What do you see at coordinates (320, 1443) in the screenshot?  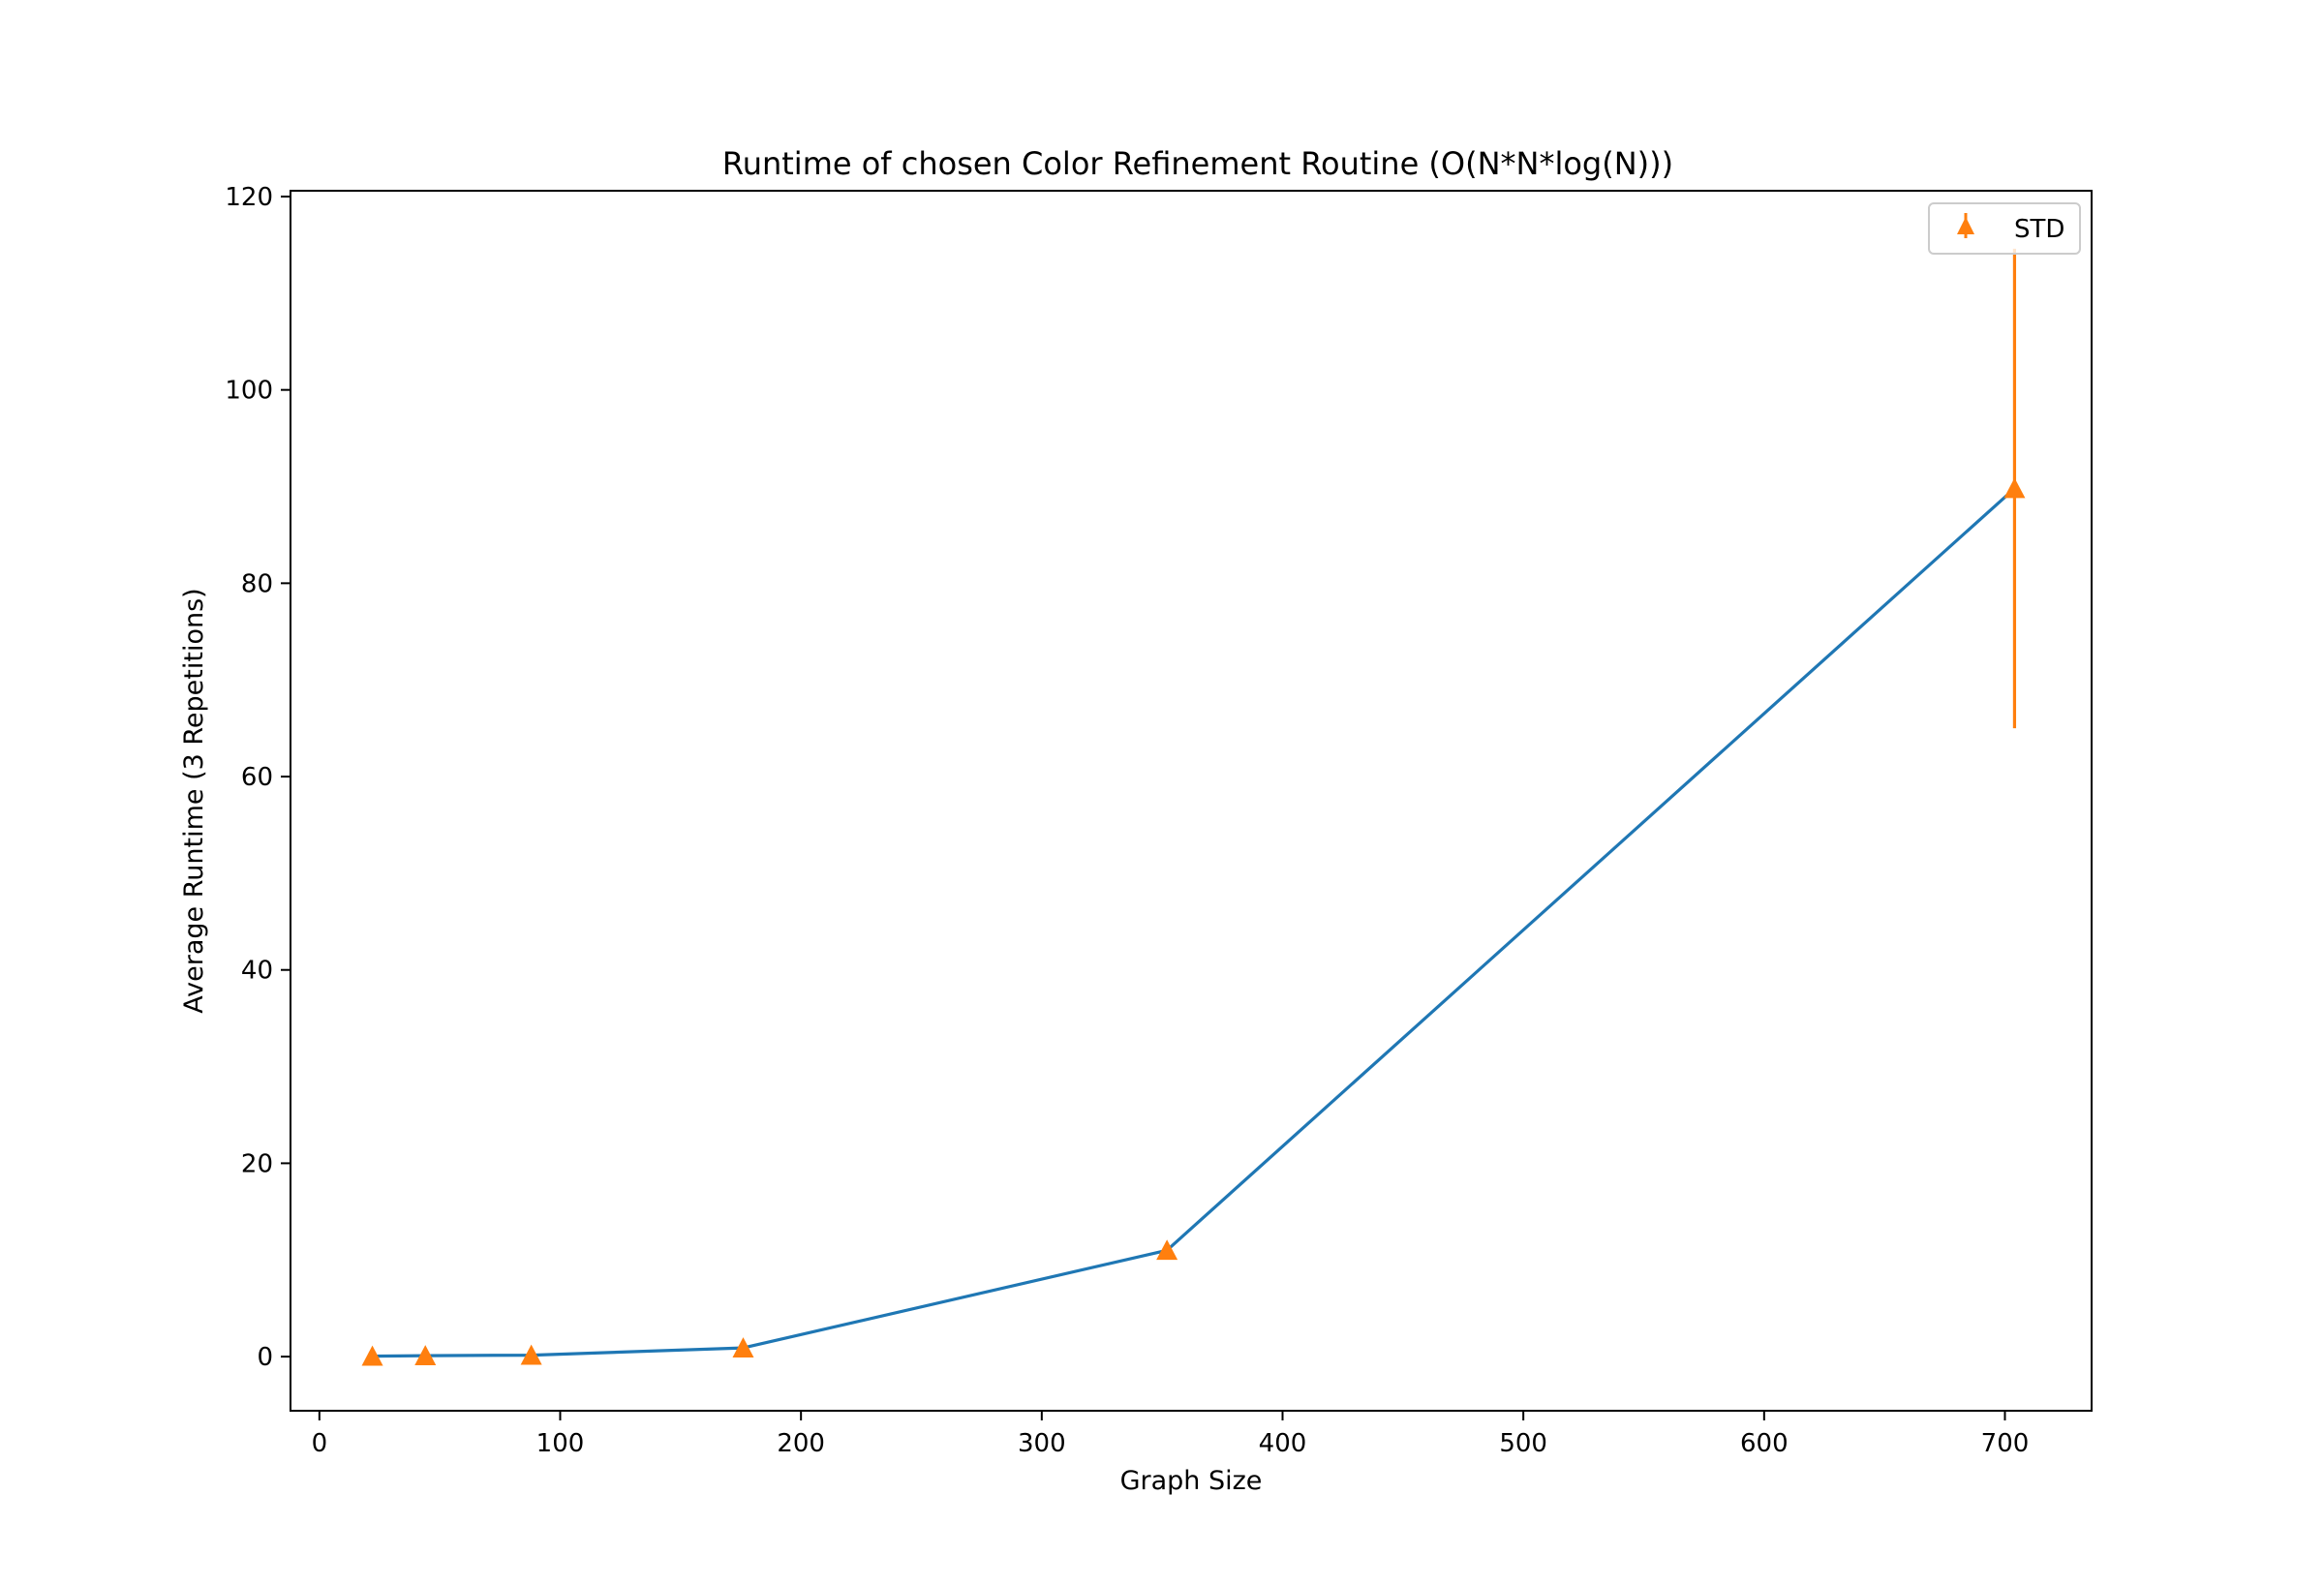 I see `x-tick-label: 0` at bounding box center [320, 1443].